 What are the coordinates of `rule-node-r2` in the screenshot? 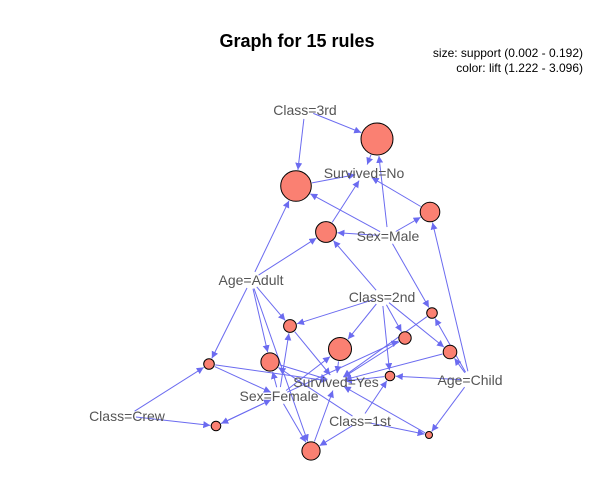 It's located at (296, 186).